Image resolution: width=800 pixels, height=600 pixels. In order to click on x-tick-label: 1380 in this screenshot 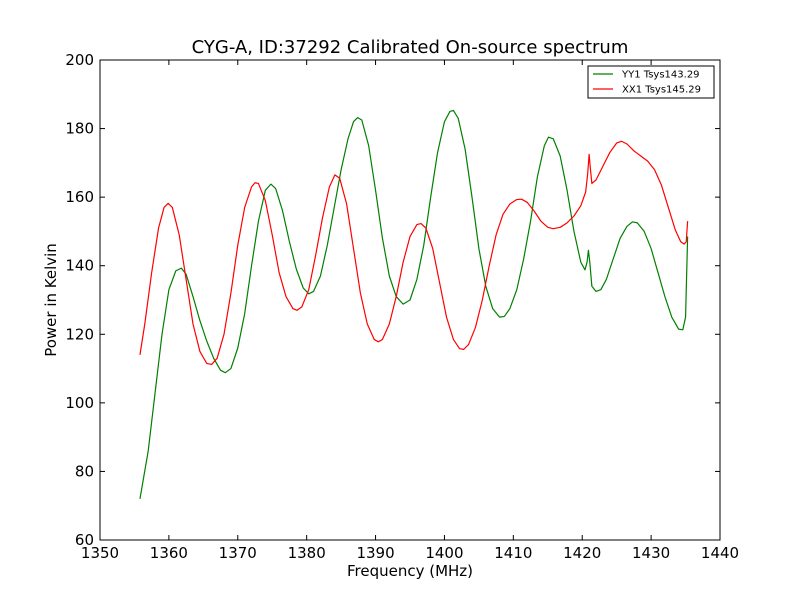, I will do `click(307, 553)`.